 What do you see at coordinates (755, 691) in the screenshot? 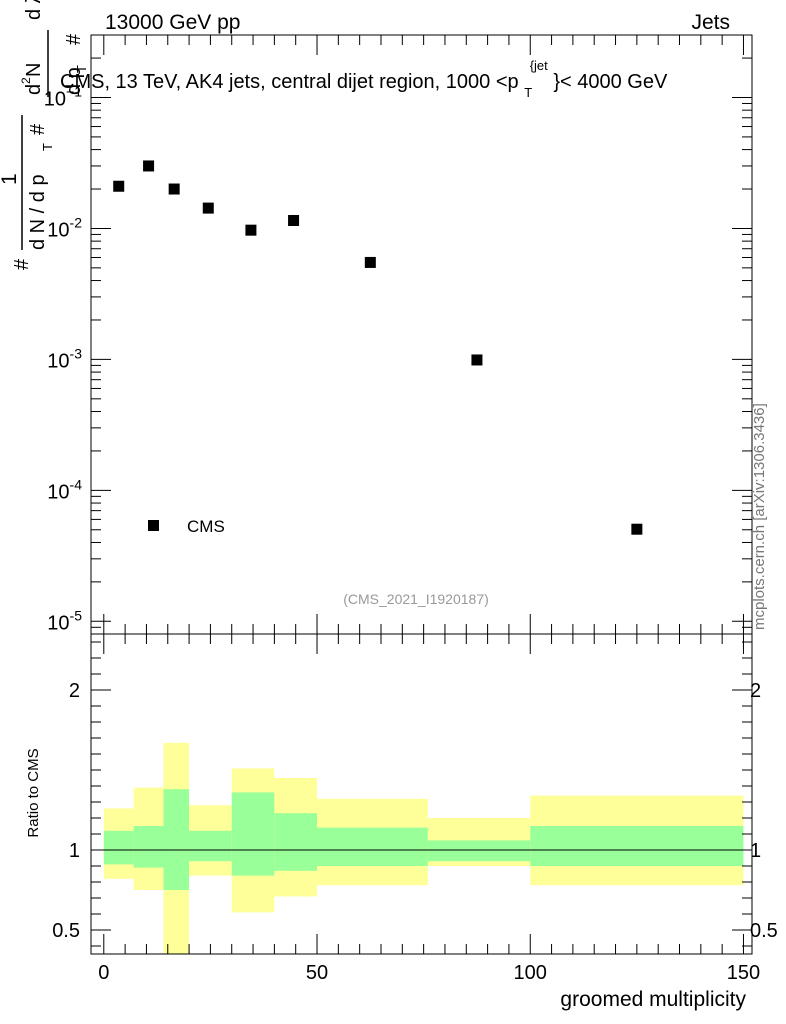
I see `ratio-ytick-label-right-2: 2` at bounding box center [755, 691].